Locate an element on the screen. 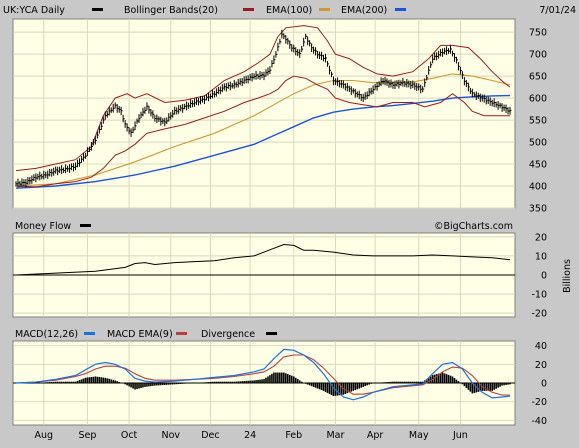  y-tick-label: 650 is located at coordinates (538, 77).